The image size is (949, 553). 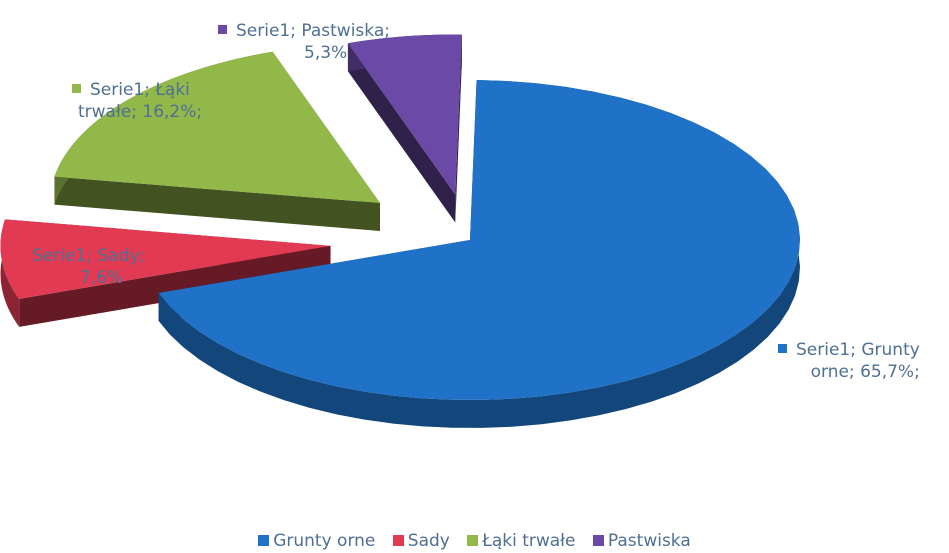 I want to click on legend-swatch-laki-trwale, so click(x=76, y=88).